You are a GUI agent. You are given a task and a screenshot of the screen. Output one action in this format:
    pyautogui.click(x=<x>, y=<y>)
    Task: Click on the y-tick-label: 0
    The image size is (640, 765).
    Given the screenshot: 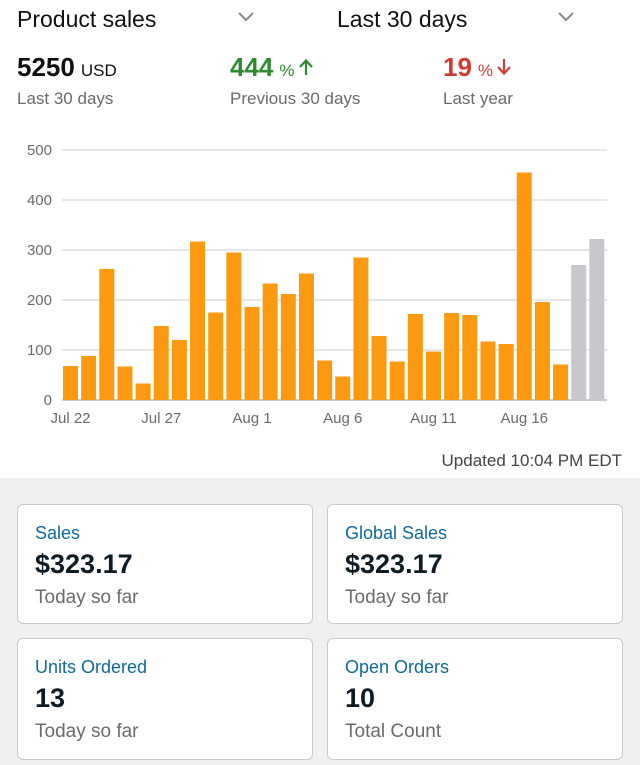 What is the action you would take?
    pyautogui.click(x=48, y=400)
    